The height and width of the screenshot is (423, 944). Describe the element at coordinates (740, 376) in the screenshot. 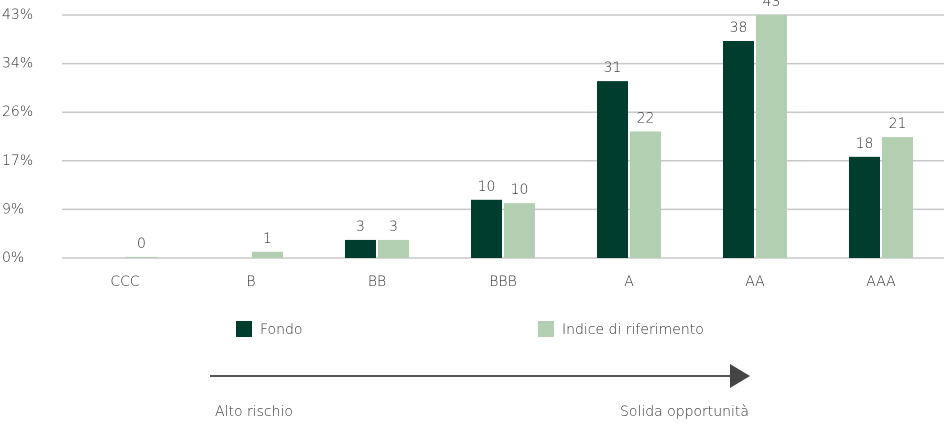

I see `risk-arrow-head` at that location.